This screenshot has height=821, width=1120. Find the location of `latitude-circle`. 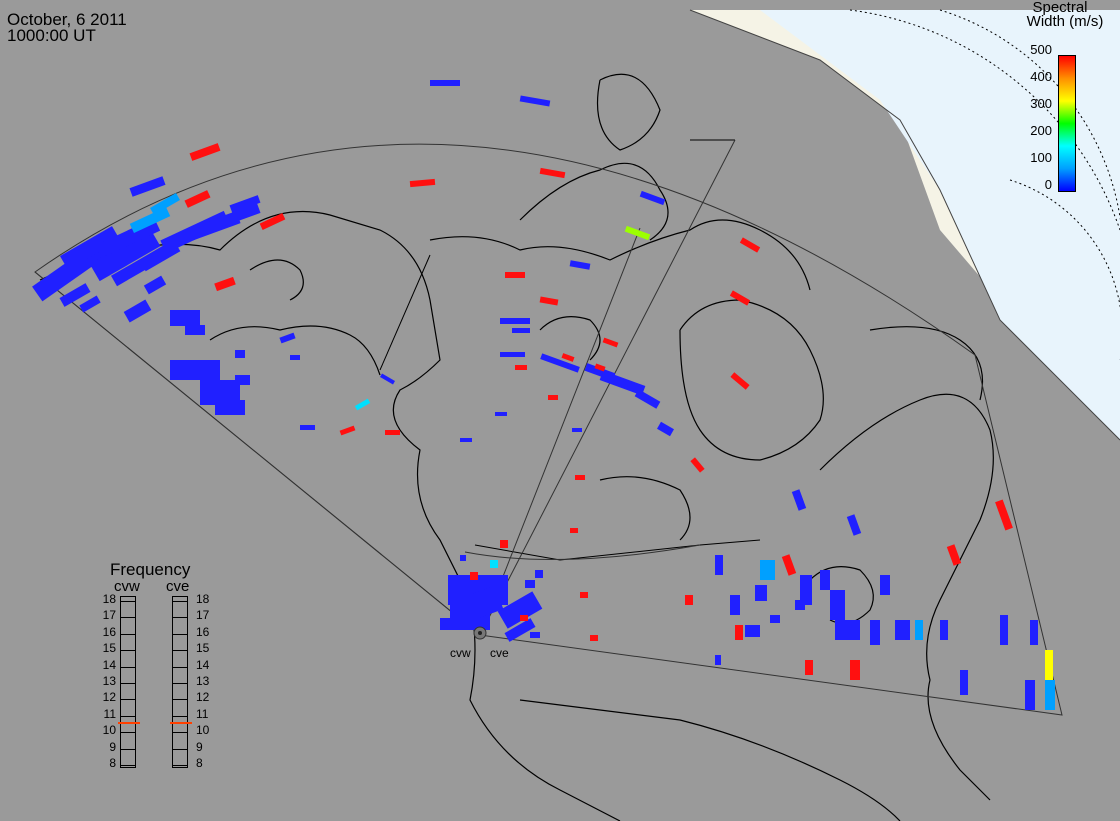

latitude-circle is located at coordinates (1064, 269).